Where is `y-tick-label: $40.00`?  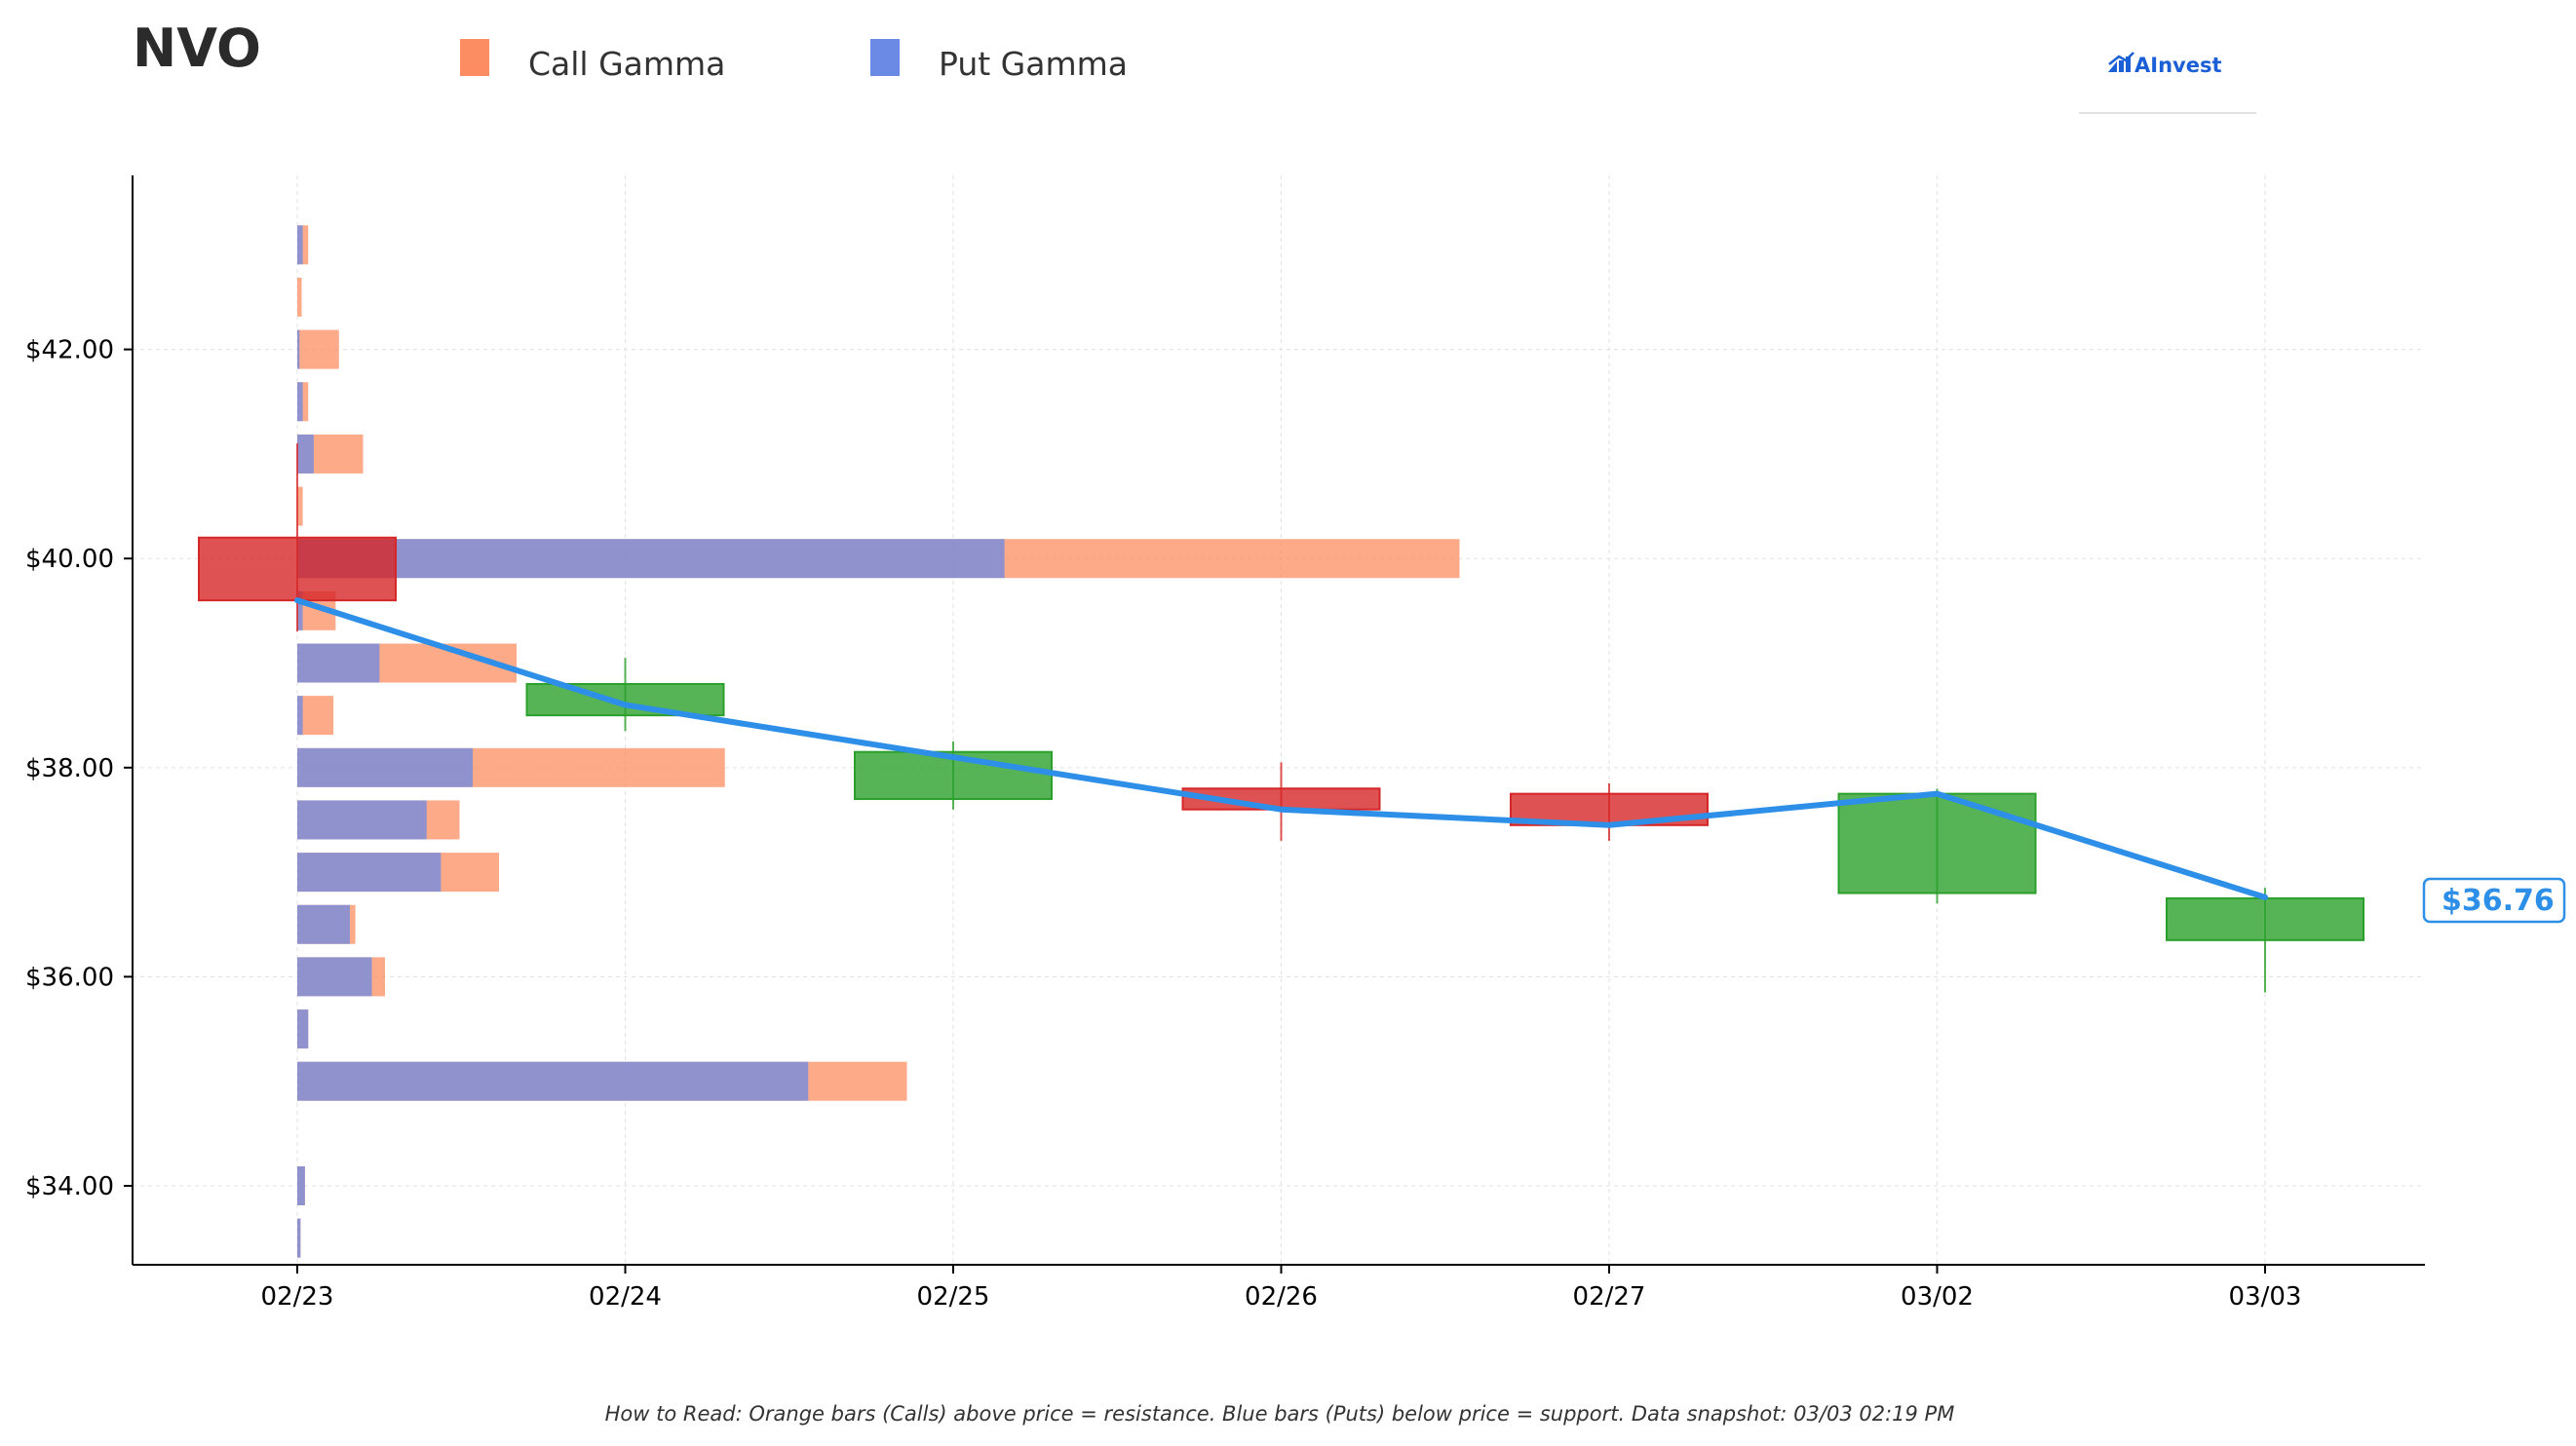
y-tick-label: $40.00 is located at coordinates (69, 559).